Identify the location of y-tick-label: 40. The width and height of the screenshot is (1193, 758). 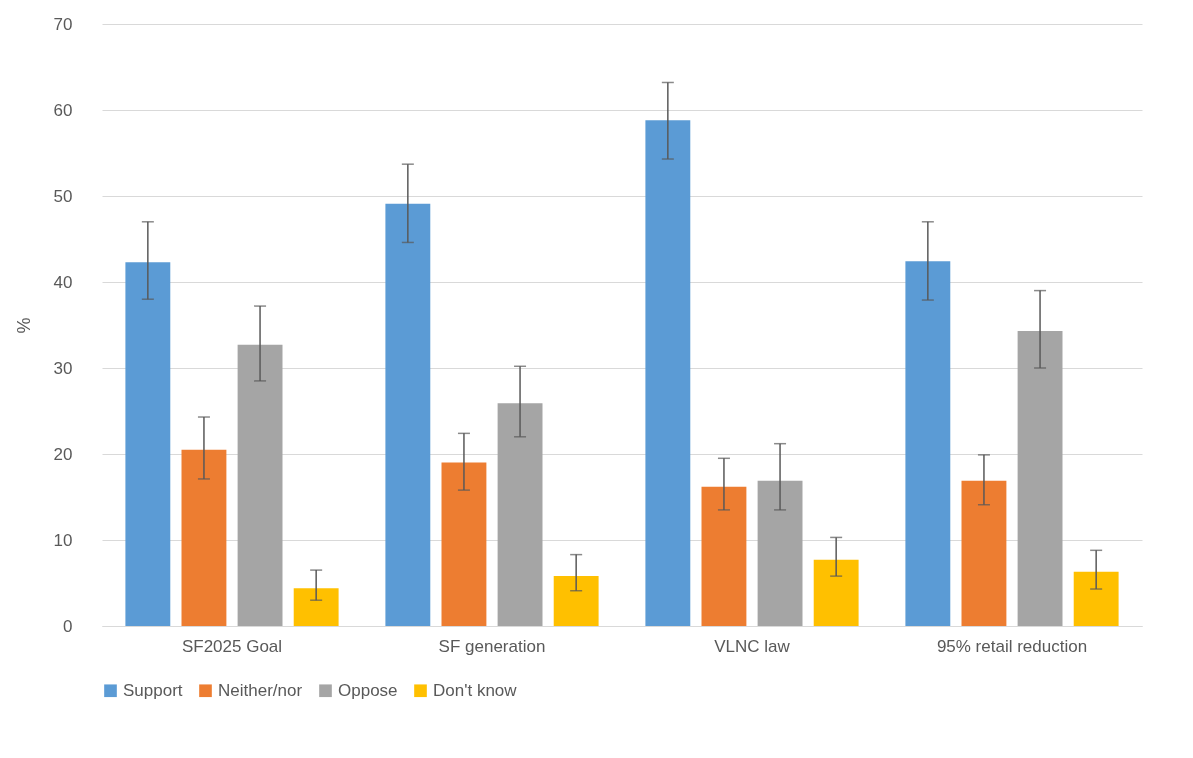
(63, 282).